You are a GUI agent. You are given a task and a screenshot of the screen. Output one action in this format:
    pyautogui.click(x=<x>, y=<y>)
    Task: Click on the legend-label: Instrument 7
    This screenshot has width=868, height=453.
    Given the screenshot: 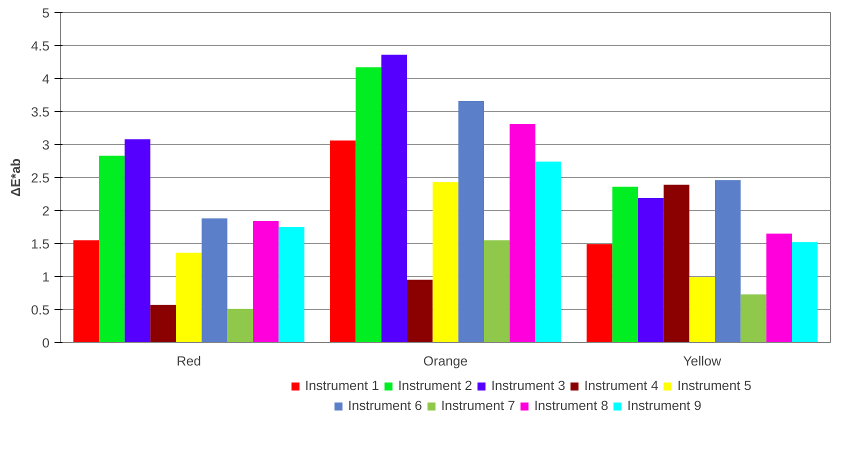 What is the action you would take?
    pyautogui.click(x=478, y=405)
    